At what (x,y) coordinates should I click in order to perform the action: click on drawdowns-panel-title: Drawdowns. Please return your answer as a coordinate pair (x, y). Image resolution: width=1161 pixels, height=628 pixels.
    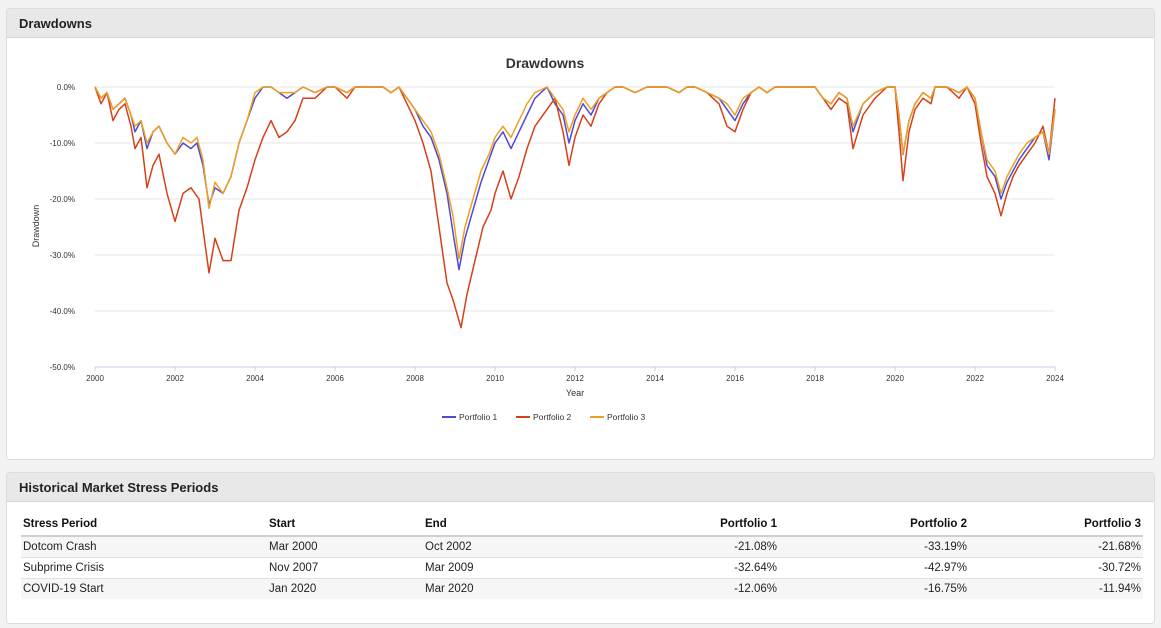
    Looking at the image, I should click on (55, 23).